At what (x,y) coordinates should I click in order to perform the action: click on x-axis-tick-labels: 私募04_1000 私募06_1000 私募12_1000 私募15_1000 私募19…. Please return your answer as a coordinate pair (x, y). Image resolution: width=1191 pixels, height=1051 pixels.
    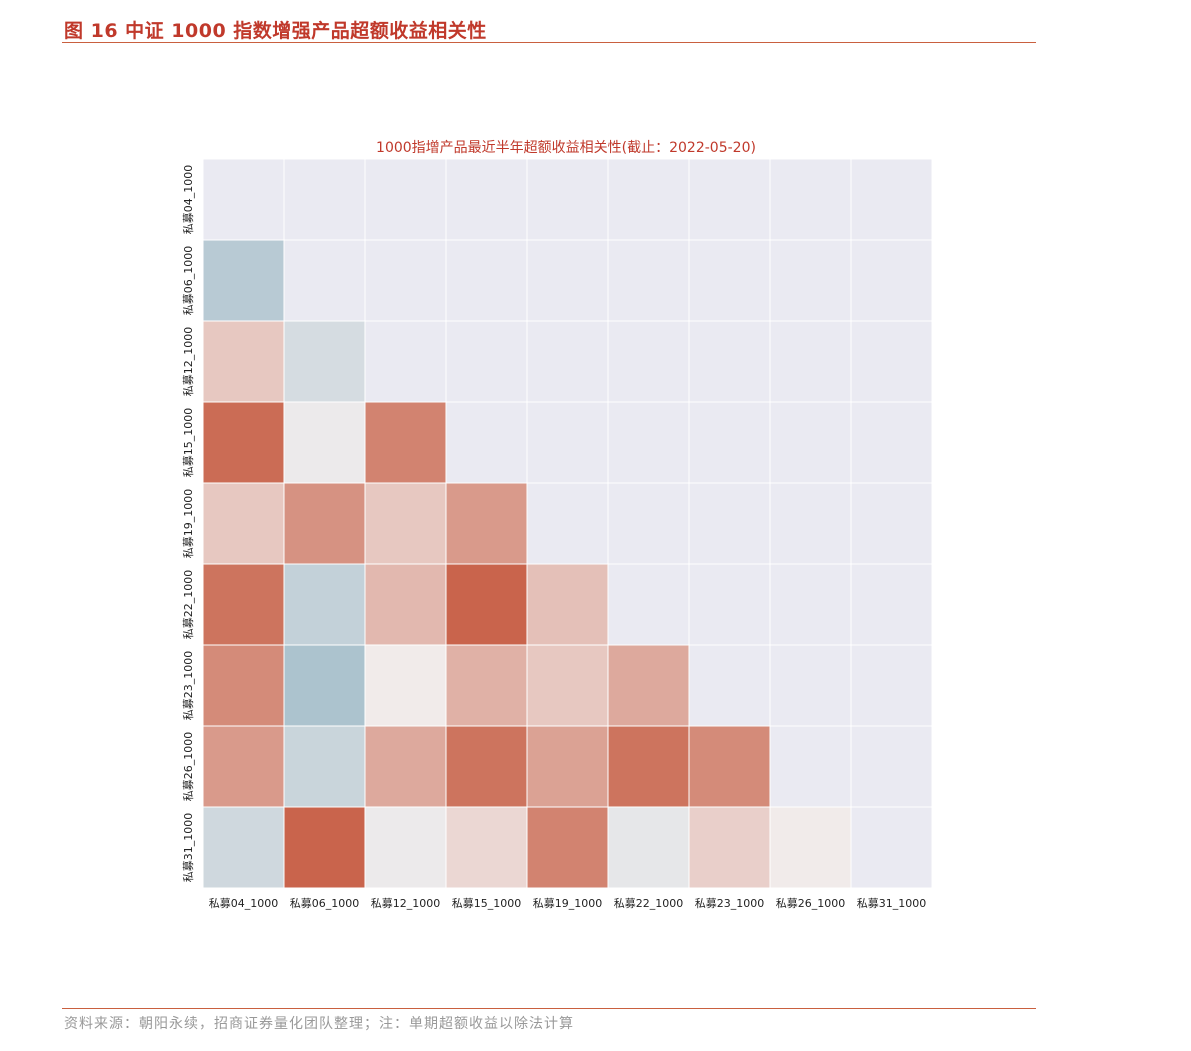
    Looking at the image, I should click on (568, 903).